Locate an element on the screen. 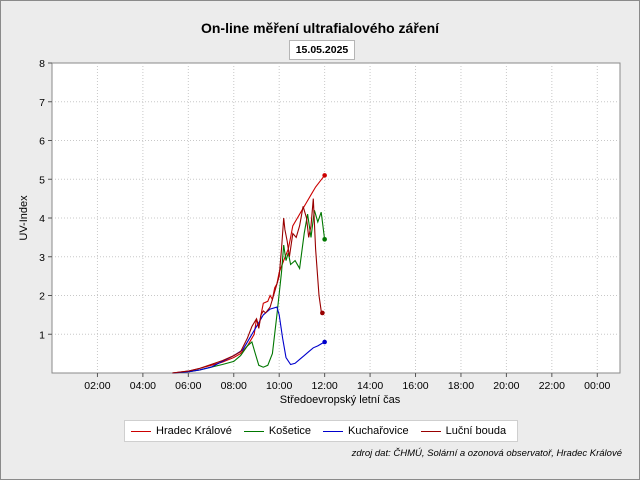 This screenshot has height=480, width=640. legend-swatch-lucni-bouda is located at coordinates (430, 431).